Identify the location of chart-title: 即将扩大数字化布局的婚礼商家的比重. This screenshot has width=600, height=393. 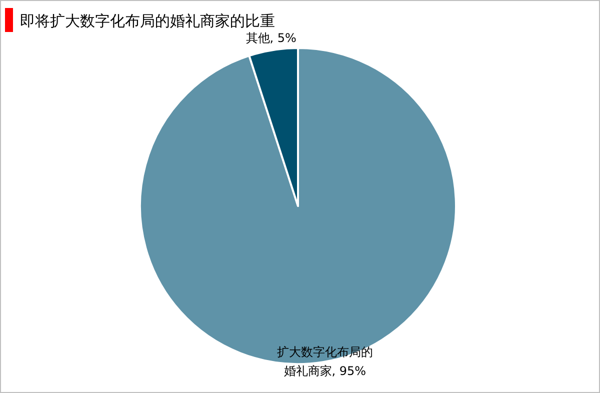
(147, 21).